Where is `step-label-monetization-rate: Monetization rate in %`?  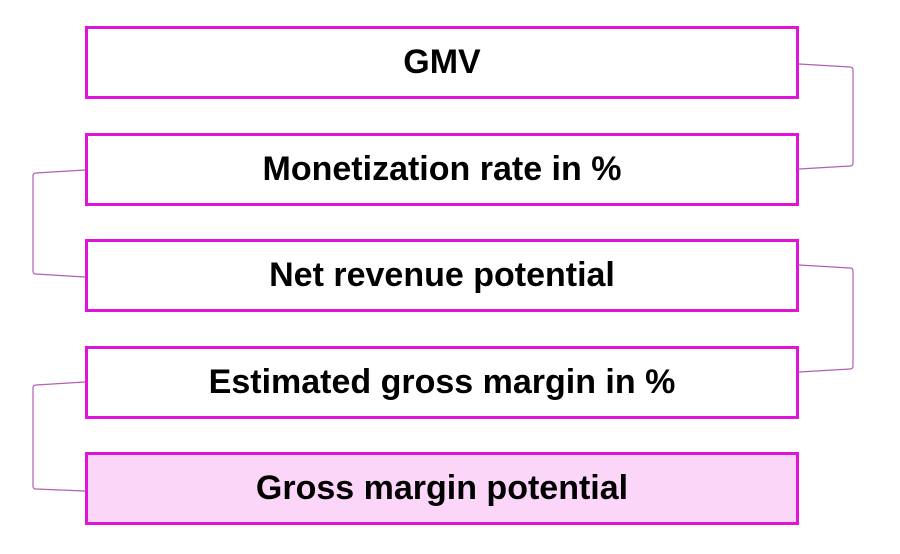
step-label-monetization-rate: Monetization rate in % is located at coordinates (442, 169).